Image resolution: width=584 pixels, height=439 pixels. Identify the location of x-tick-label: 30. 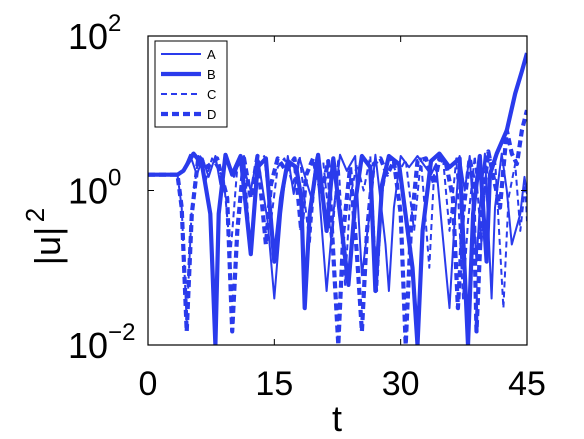
(401, 384).